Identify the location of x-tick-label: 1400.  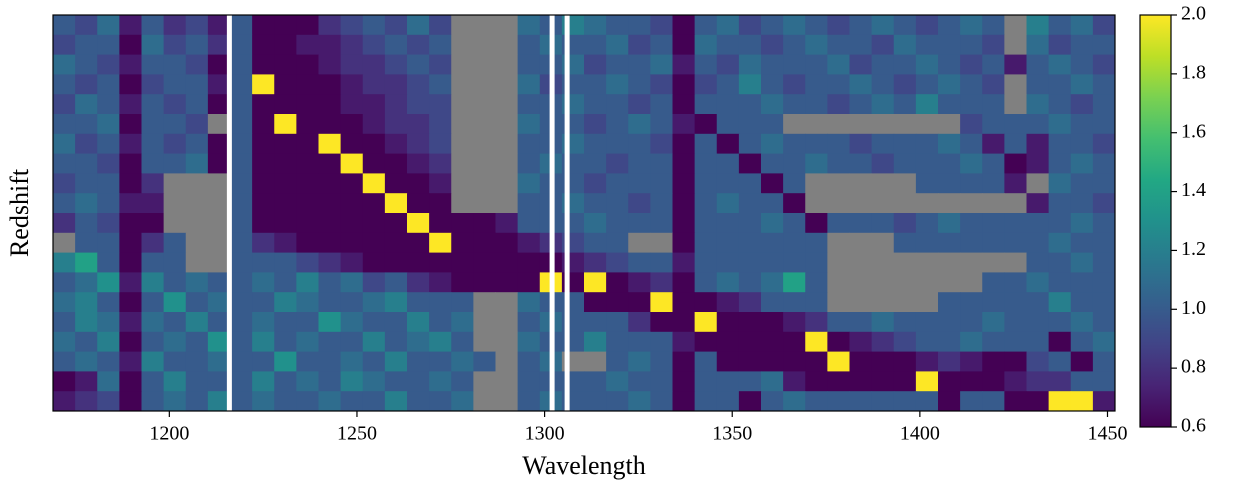
(920, 434).